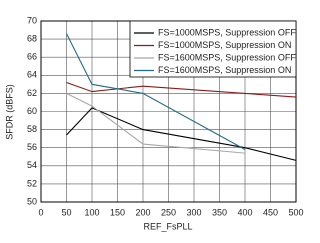  What do you see at coordinates (32, 111) in the screenshot?
I see `y-tick-label: 60` at bounding box center [32, 111].